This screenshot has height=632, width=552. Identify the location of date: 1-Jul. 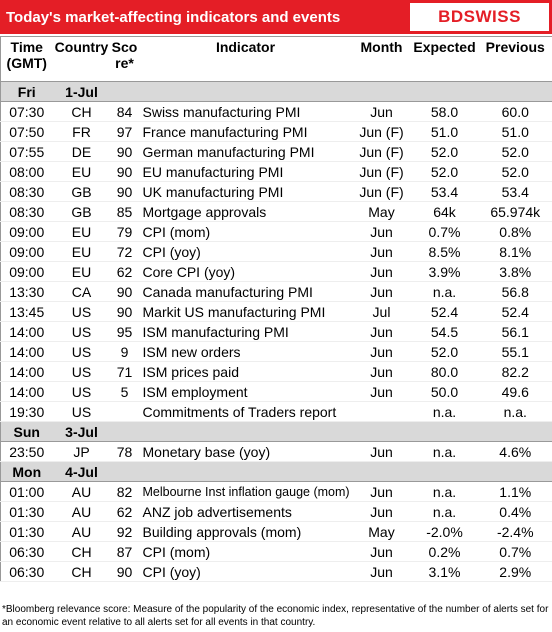
(81, 91).